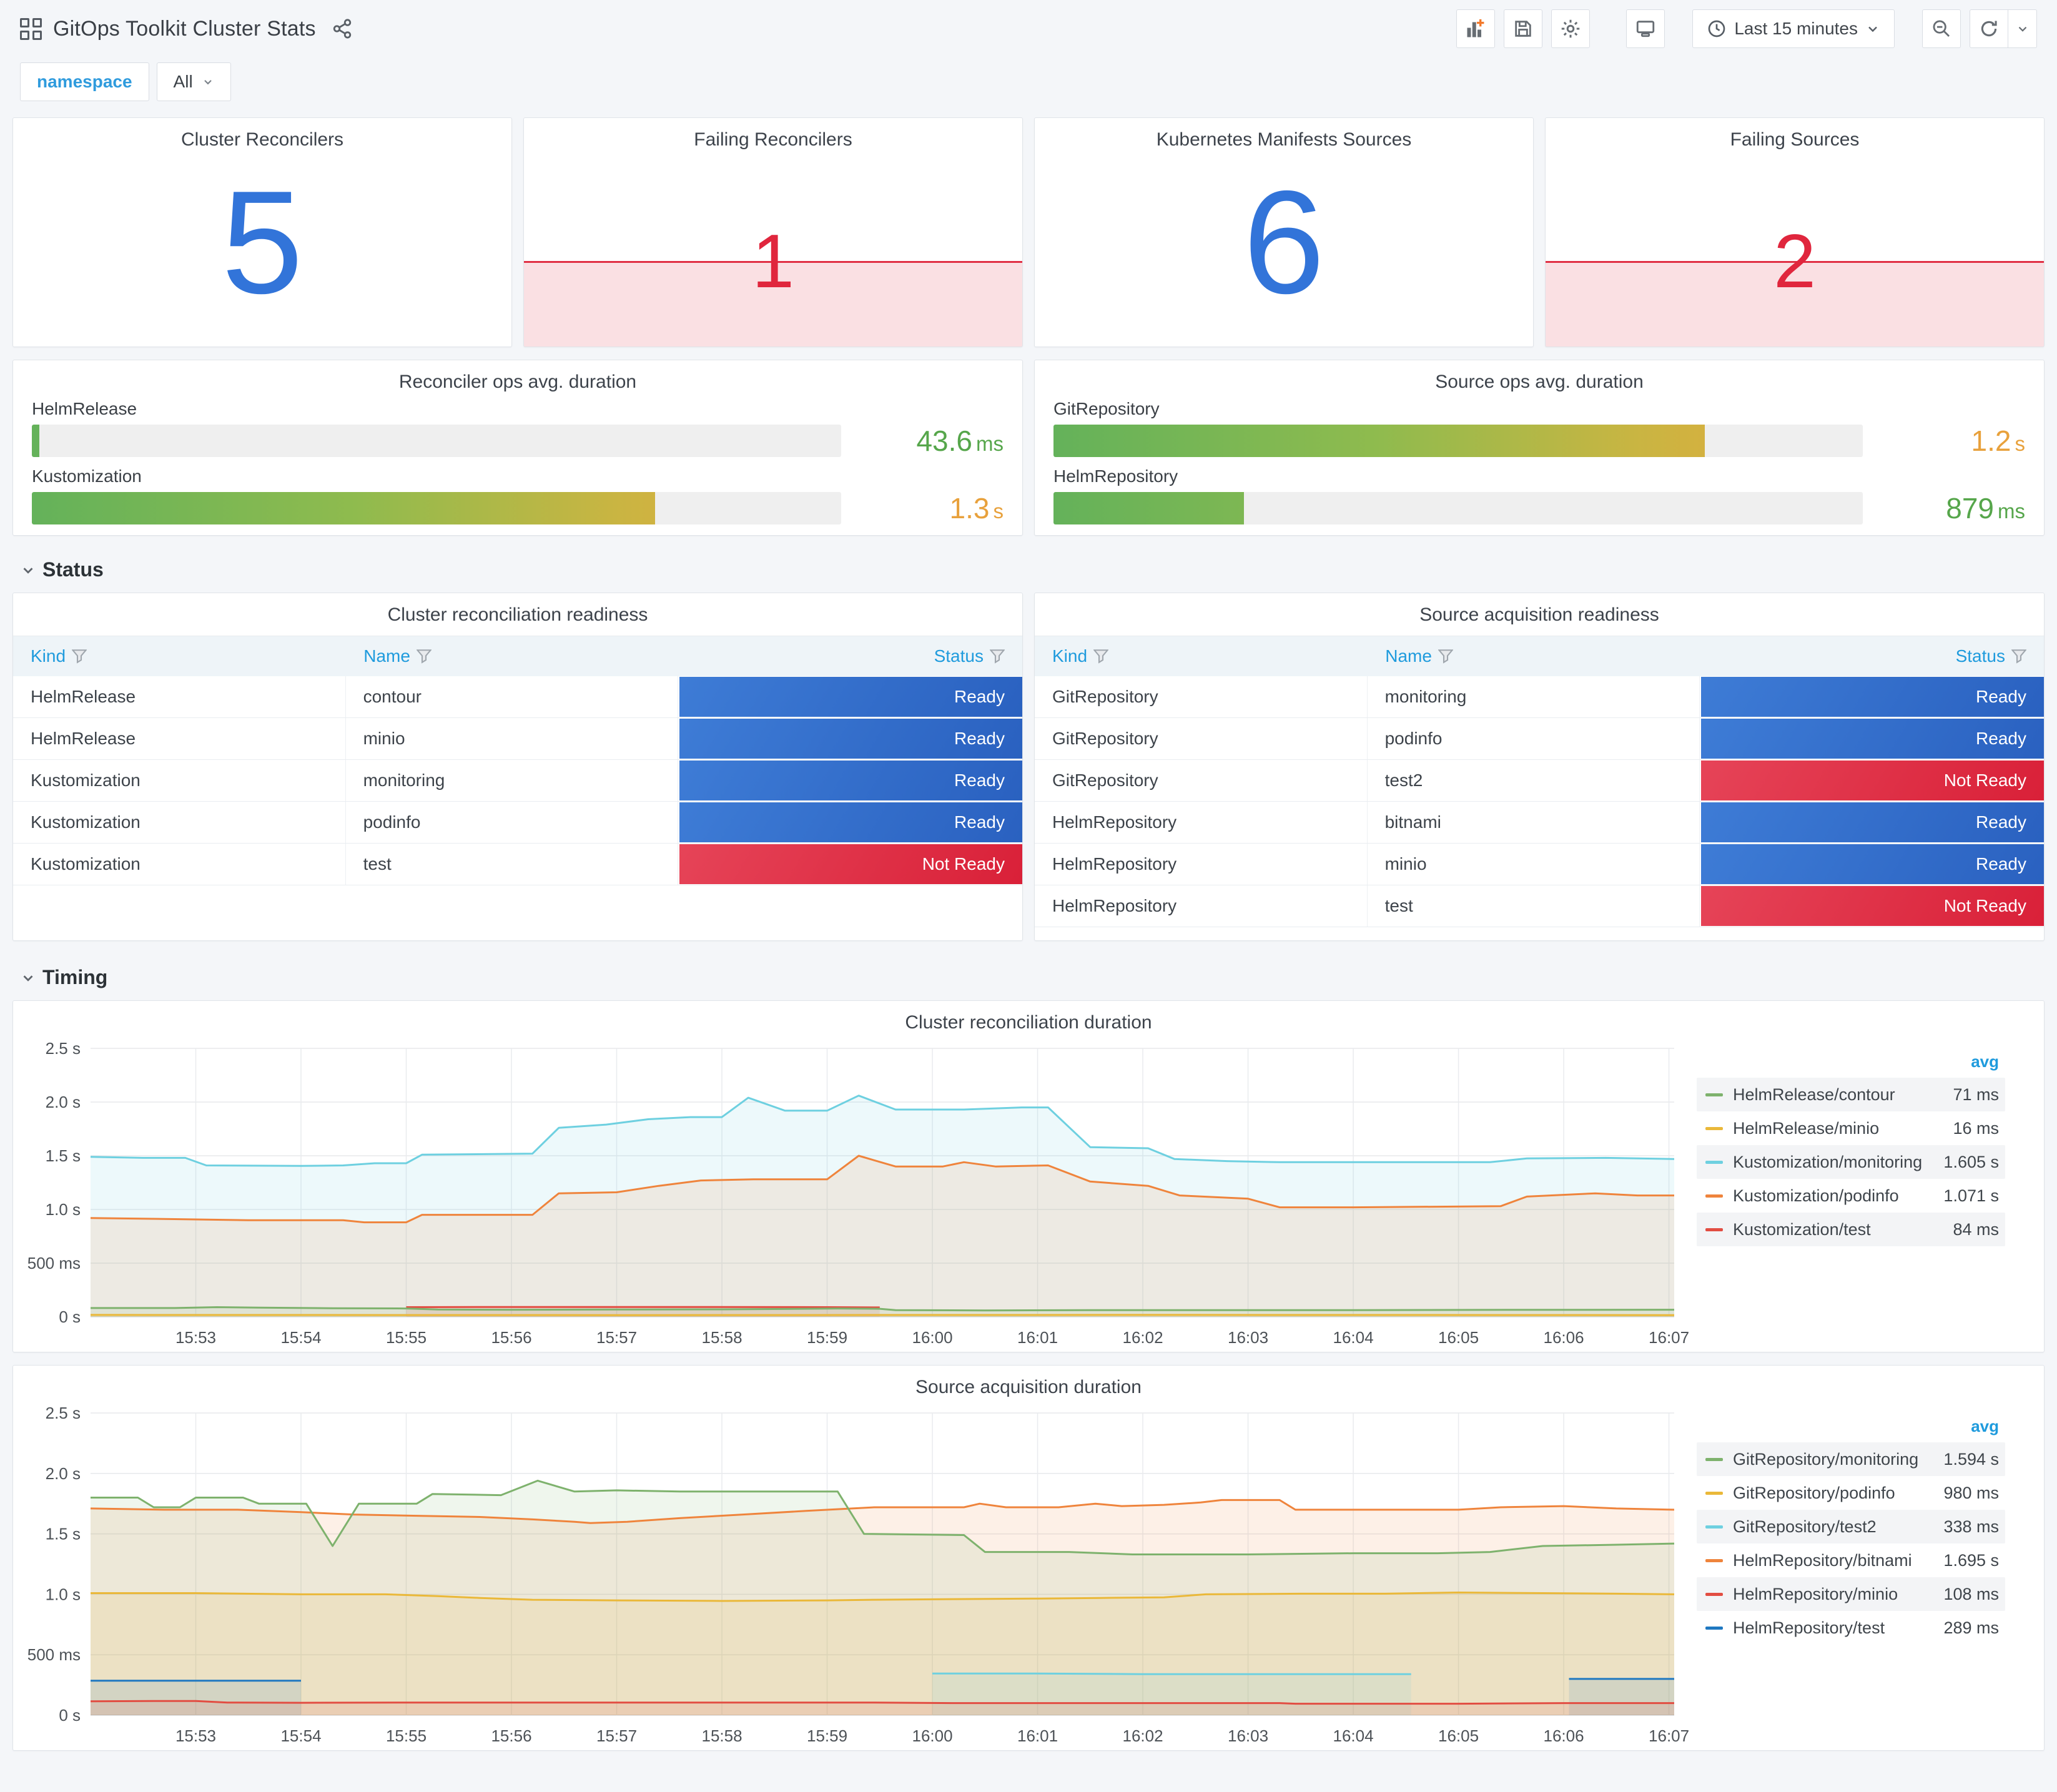  I want to click on gauge-label: HelmRelease, so click(85, 408).